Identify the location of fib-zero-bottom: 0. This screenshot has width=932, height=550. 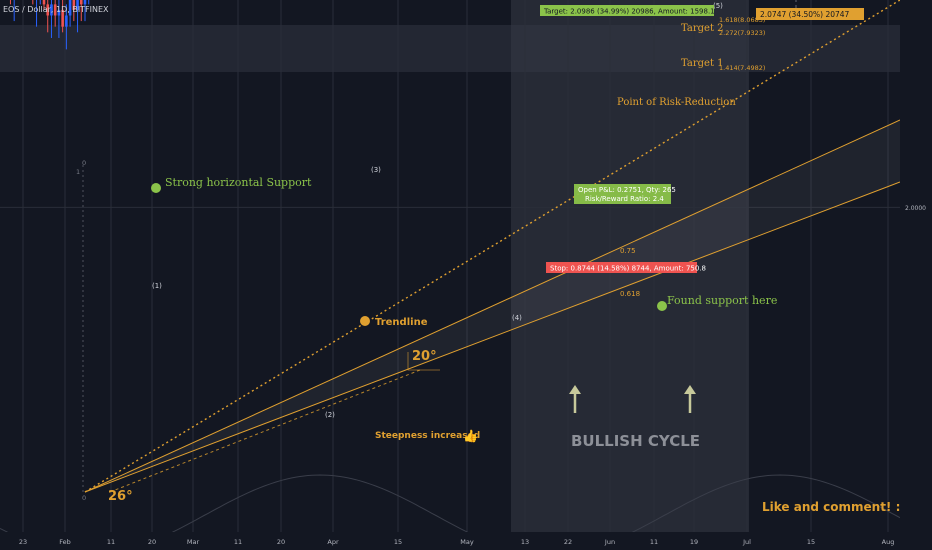
(84, 498).